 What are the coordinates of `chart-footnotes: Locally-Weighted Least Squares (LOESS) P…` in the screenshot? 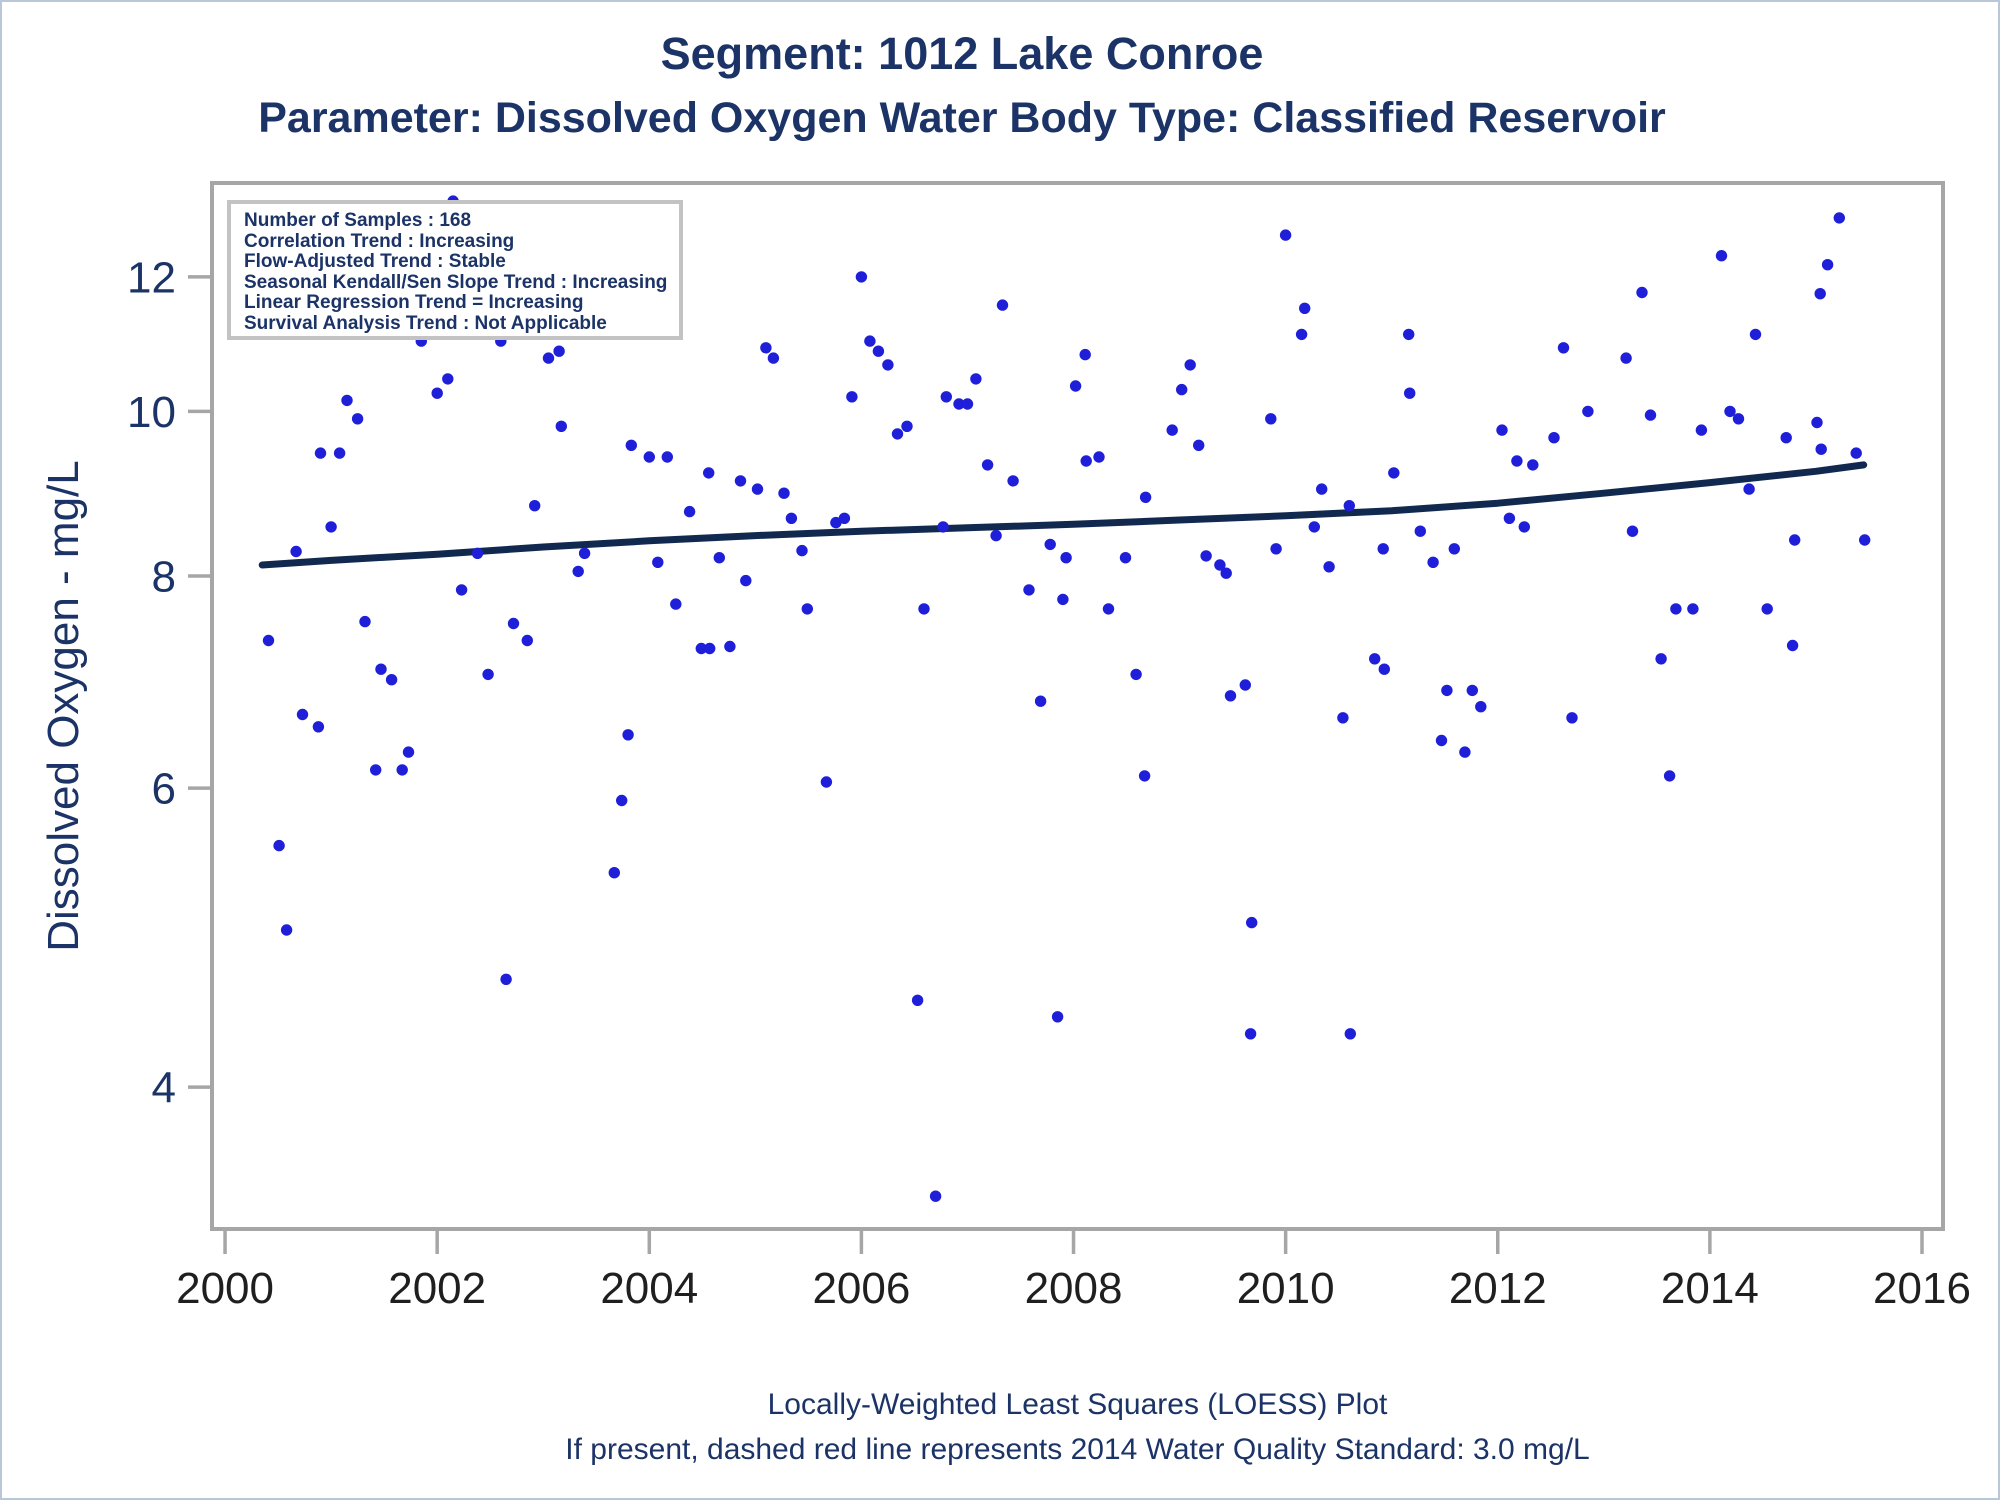 It's located at (1077, 1427).